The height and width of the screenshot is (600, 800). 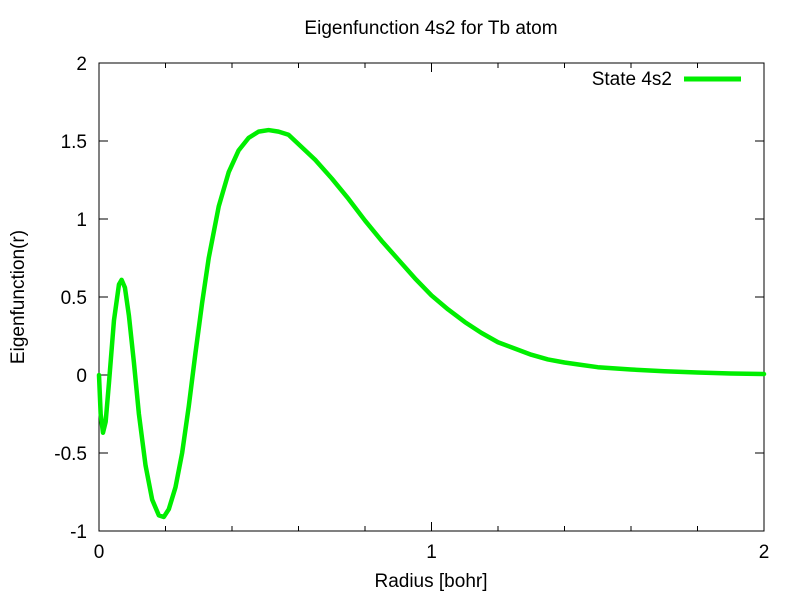 I want to click on y-tick-label: -1, so click(x=78, y=532).